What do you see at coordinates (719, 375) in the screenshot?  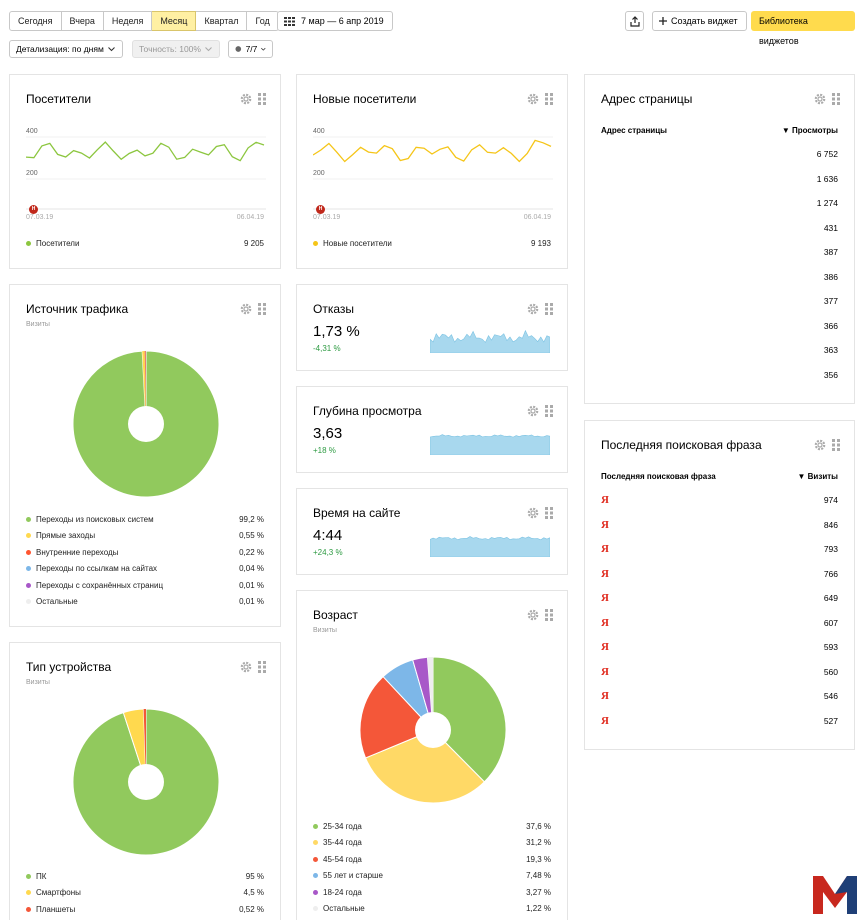 I see `table-row: 356` at bounding box center [719, 375].